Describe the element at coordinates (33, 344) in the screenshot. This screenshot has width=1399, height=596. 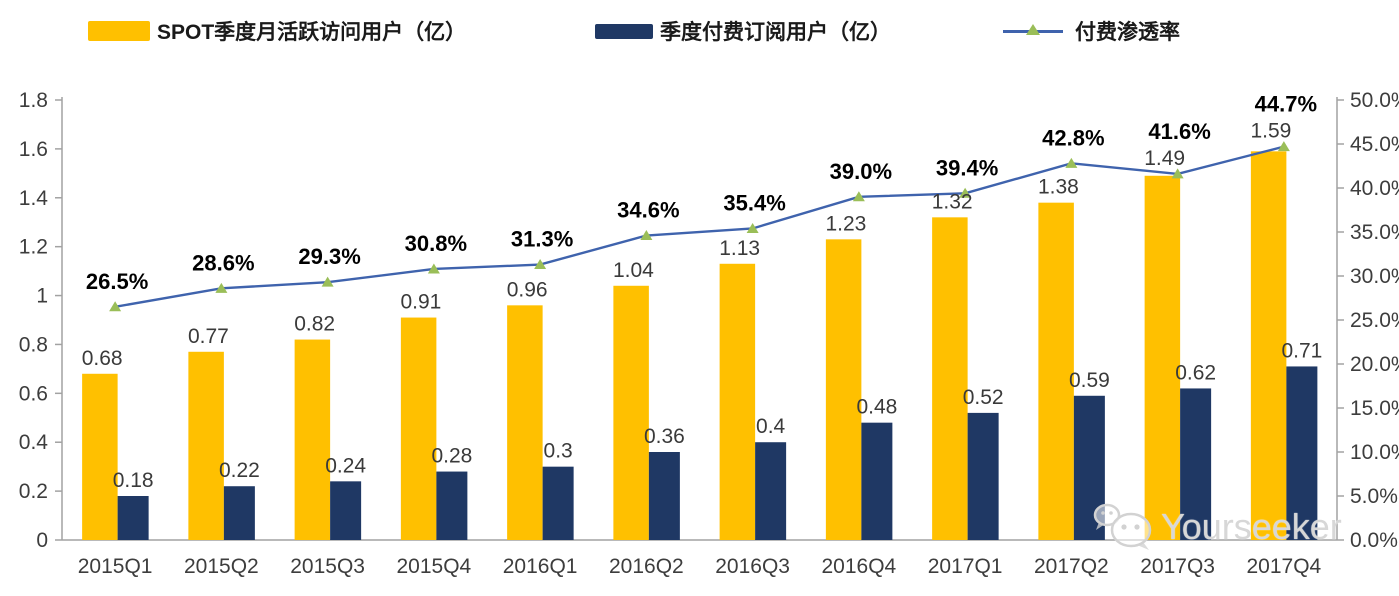
I see `left-axis-tick-label: 0.8` at that location.